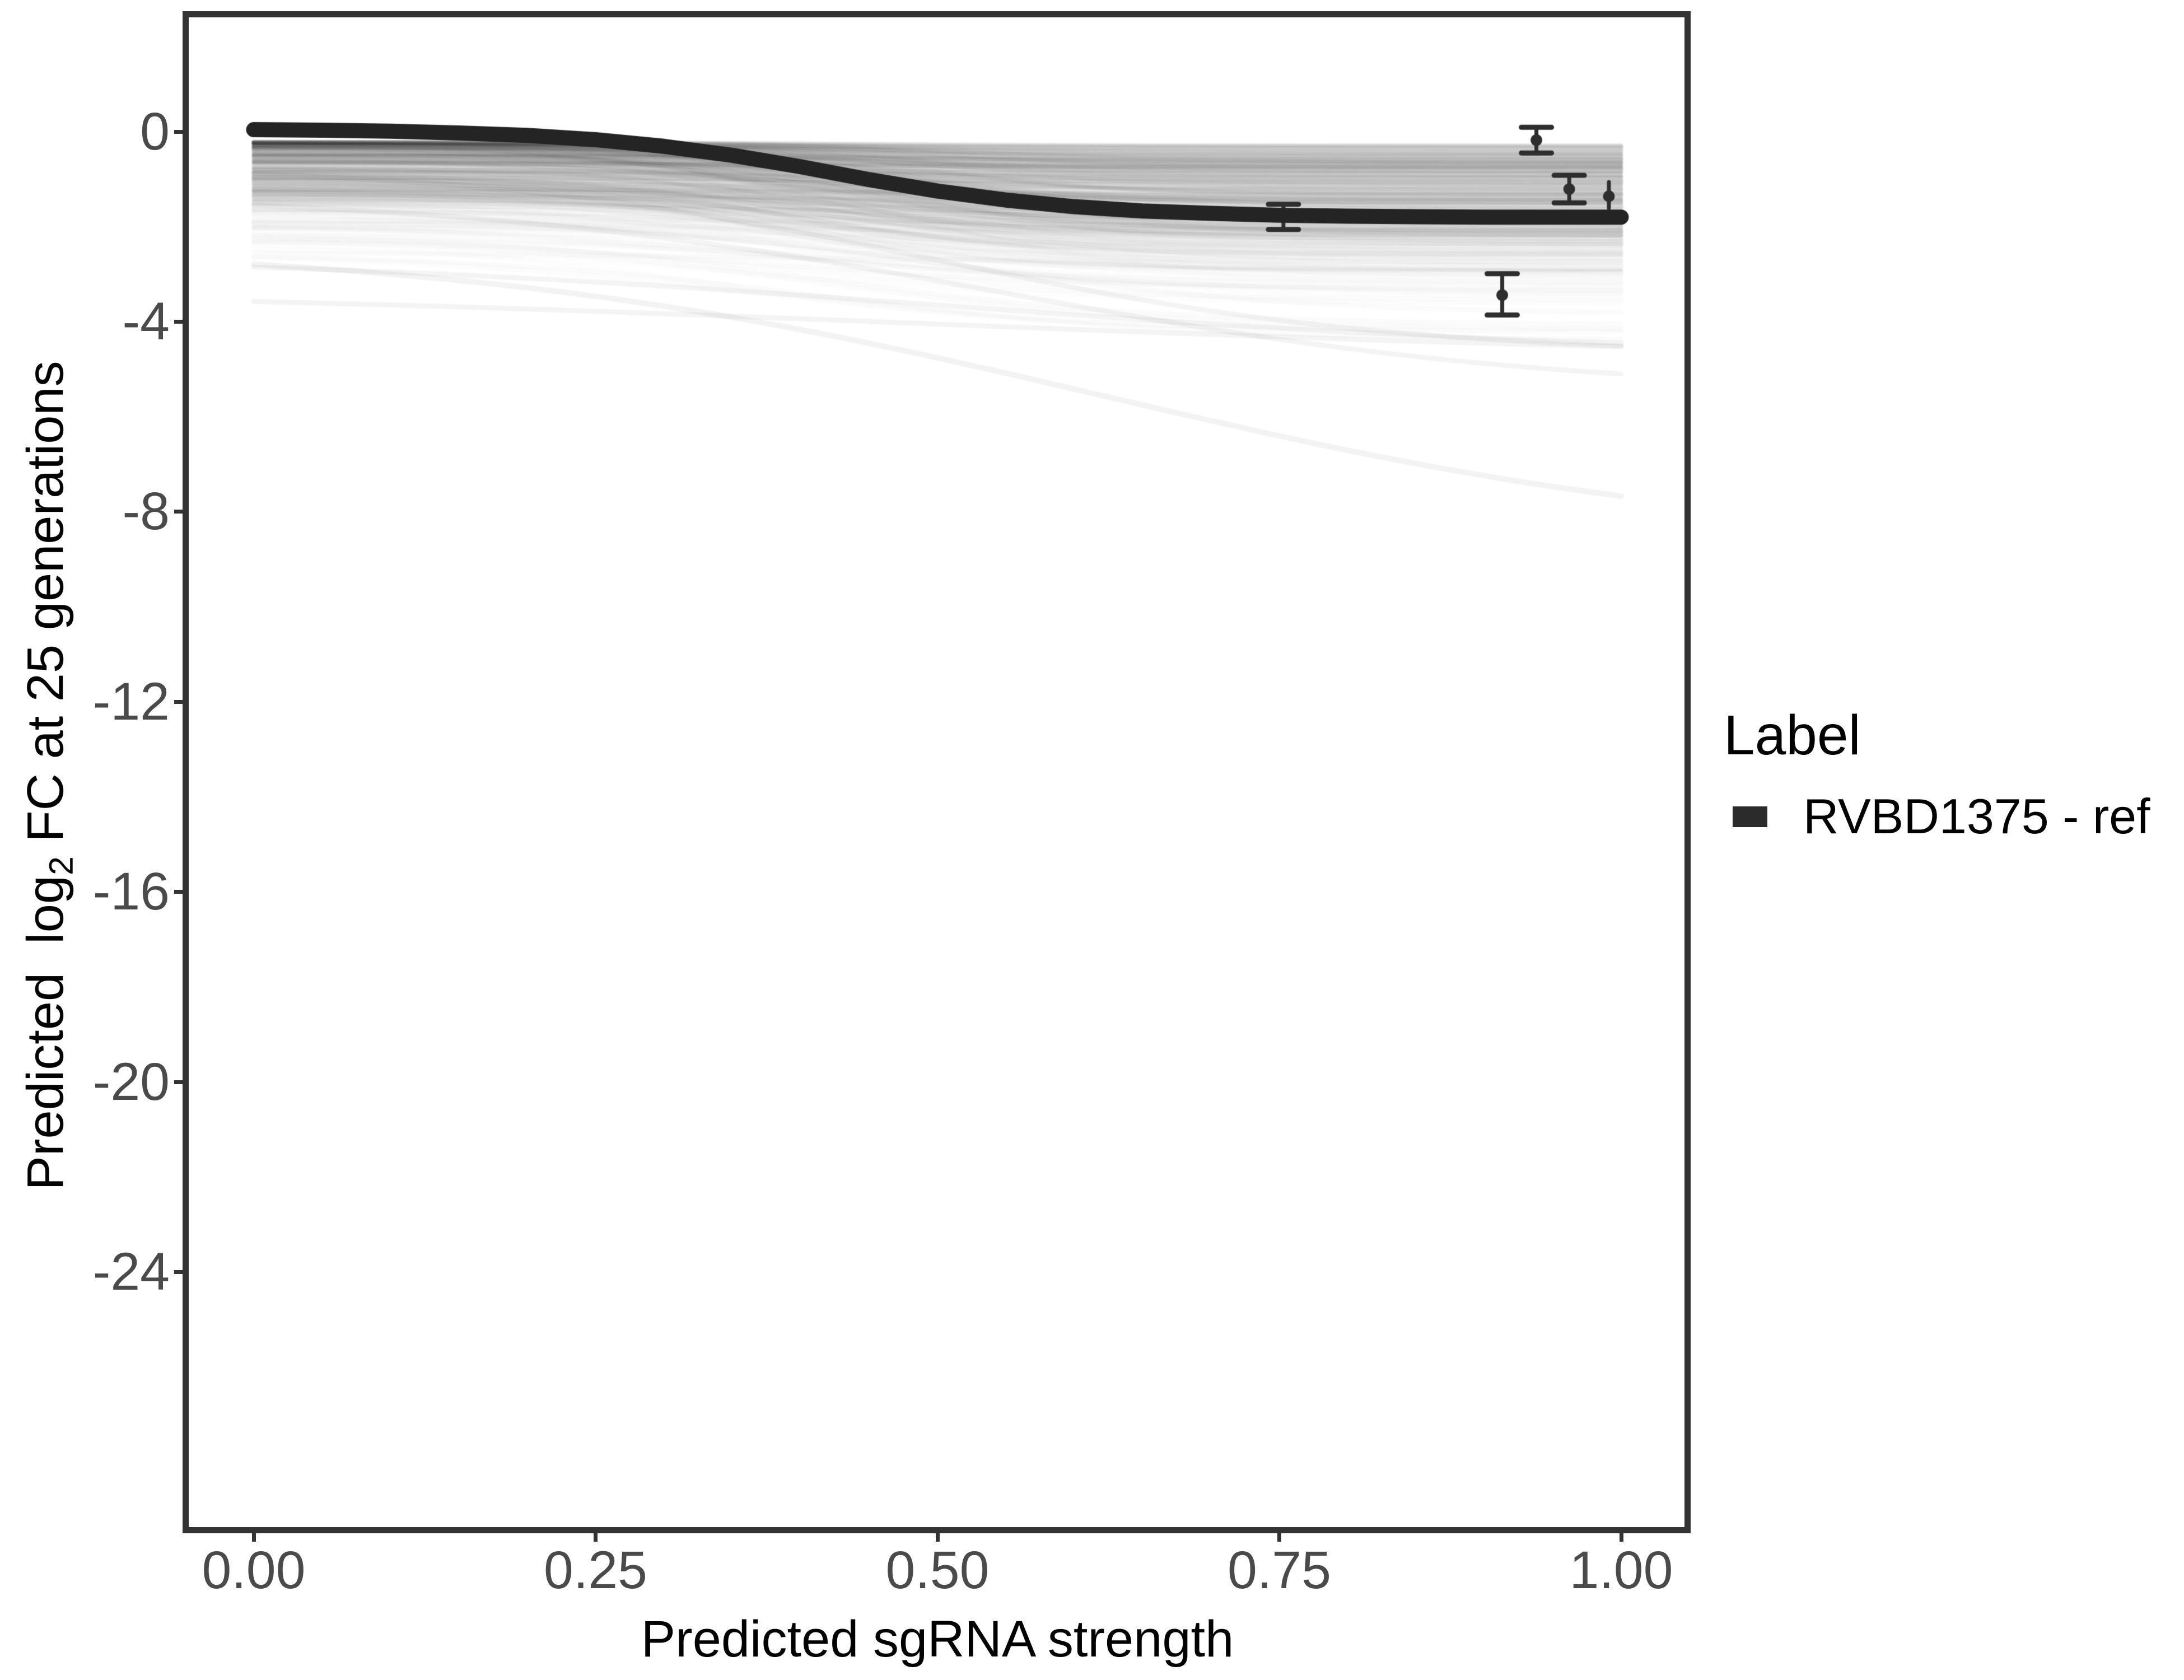 The image size is (2184, 1680). I want to click on x-tick-label: 1.00, so click(1621, 1571).